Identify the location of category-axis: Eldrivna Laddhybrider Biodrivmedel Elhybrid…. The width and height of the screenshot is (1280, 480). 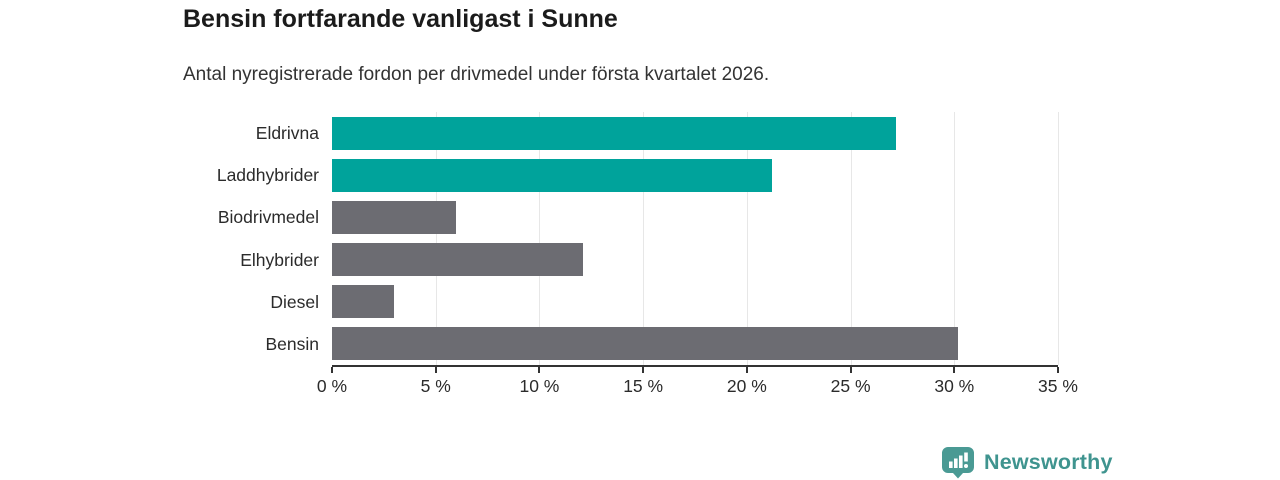
(159, 238).